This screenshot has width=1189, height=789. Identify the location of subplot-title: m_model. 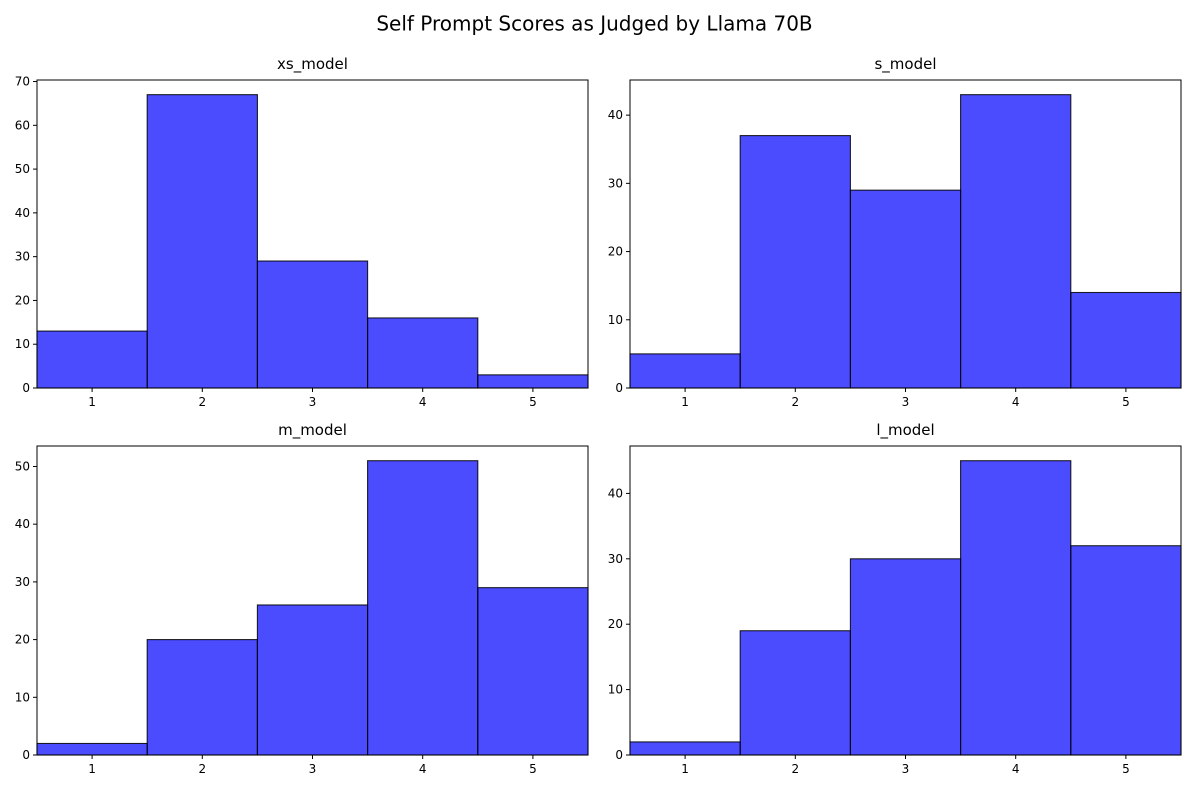
(312, 430).